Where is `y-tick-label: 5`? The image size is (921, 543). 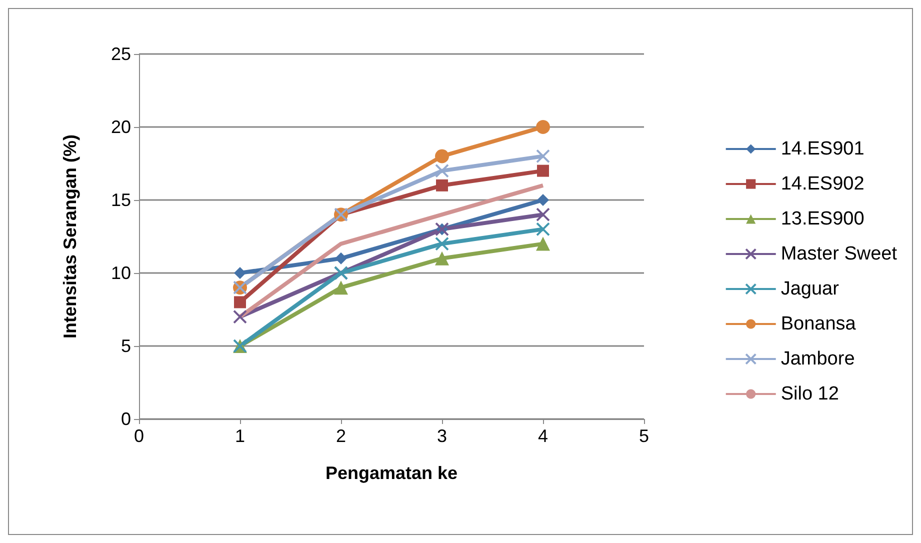
y-tick-label: 5 is located at coordinates (125, 346).